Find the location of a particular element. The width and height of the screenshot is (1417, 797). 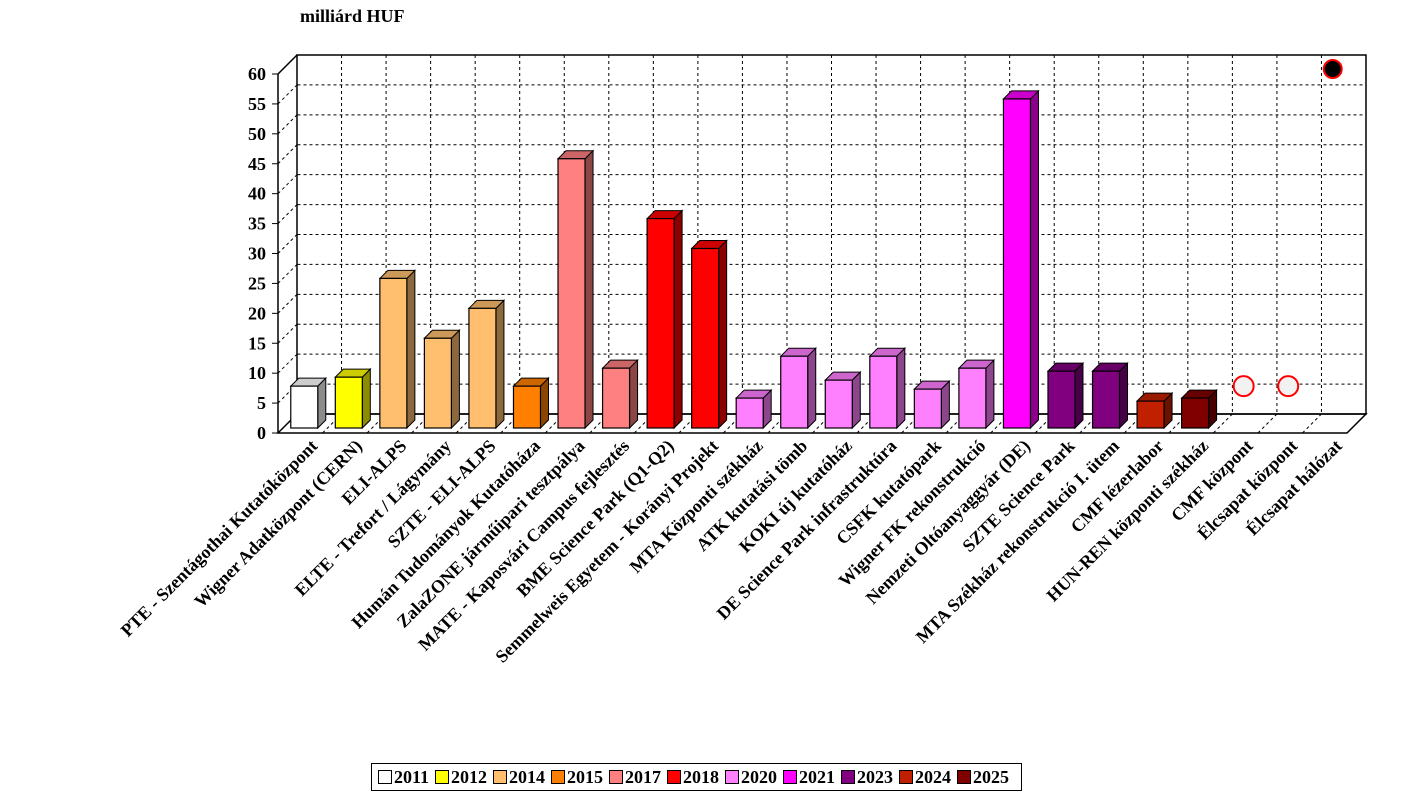

y-tick-label: 40 is located at coordinates (257, 194).